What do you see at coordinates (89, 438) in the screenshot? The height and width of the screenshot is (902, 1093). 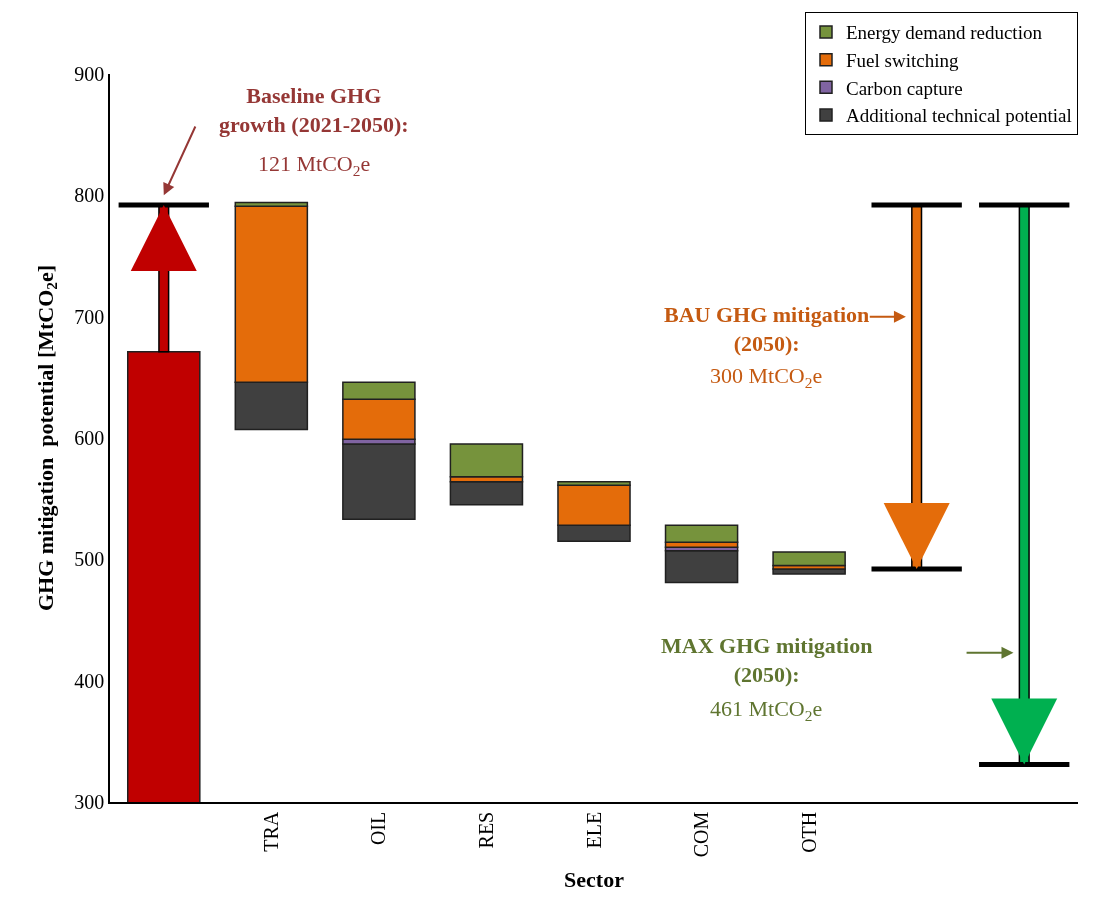 I see `y-tick-label: 600` at bounding box center [89, 438].